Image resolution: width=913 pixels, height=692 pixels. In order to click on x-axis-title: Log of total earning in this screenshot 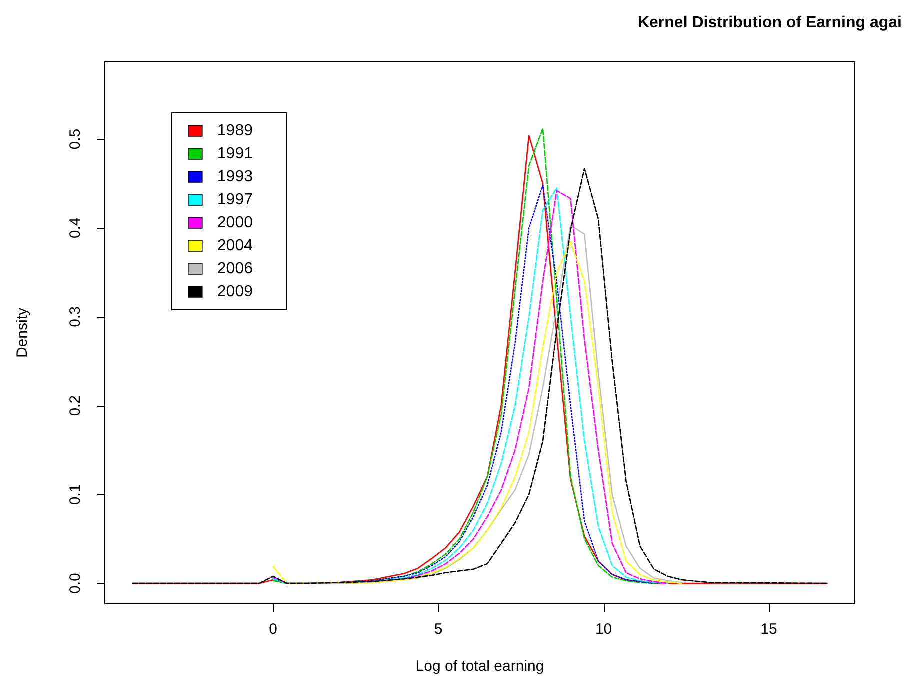, I will do `click(480, 666)`.